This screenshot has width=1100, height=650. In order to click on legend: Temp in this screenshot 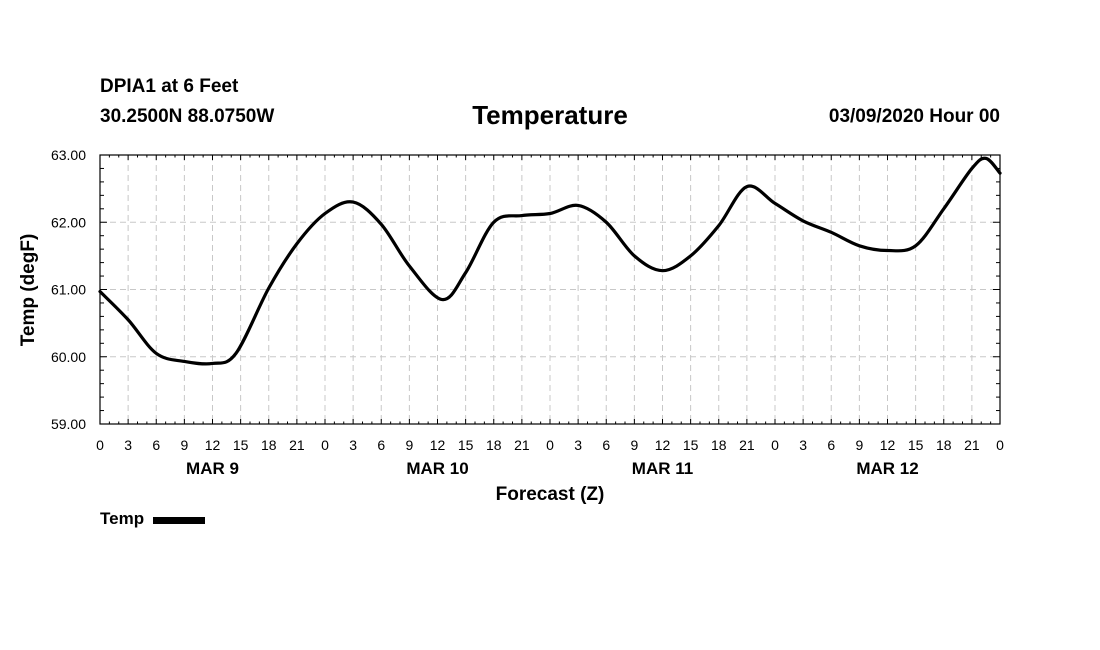, I will do `click(153, 519)`.